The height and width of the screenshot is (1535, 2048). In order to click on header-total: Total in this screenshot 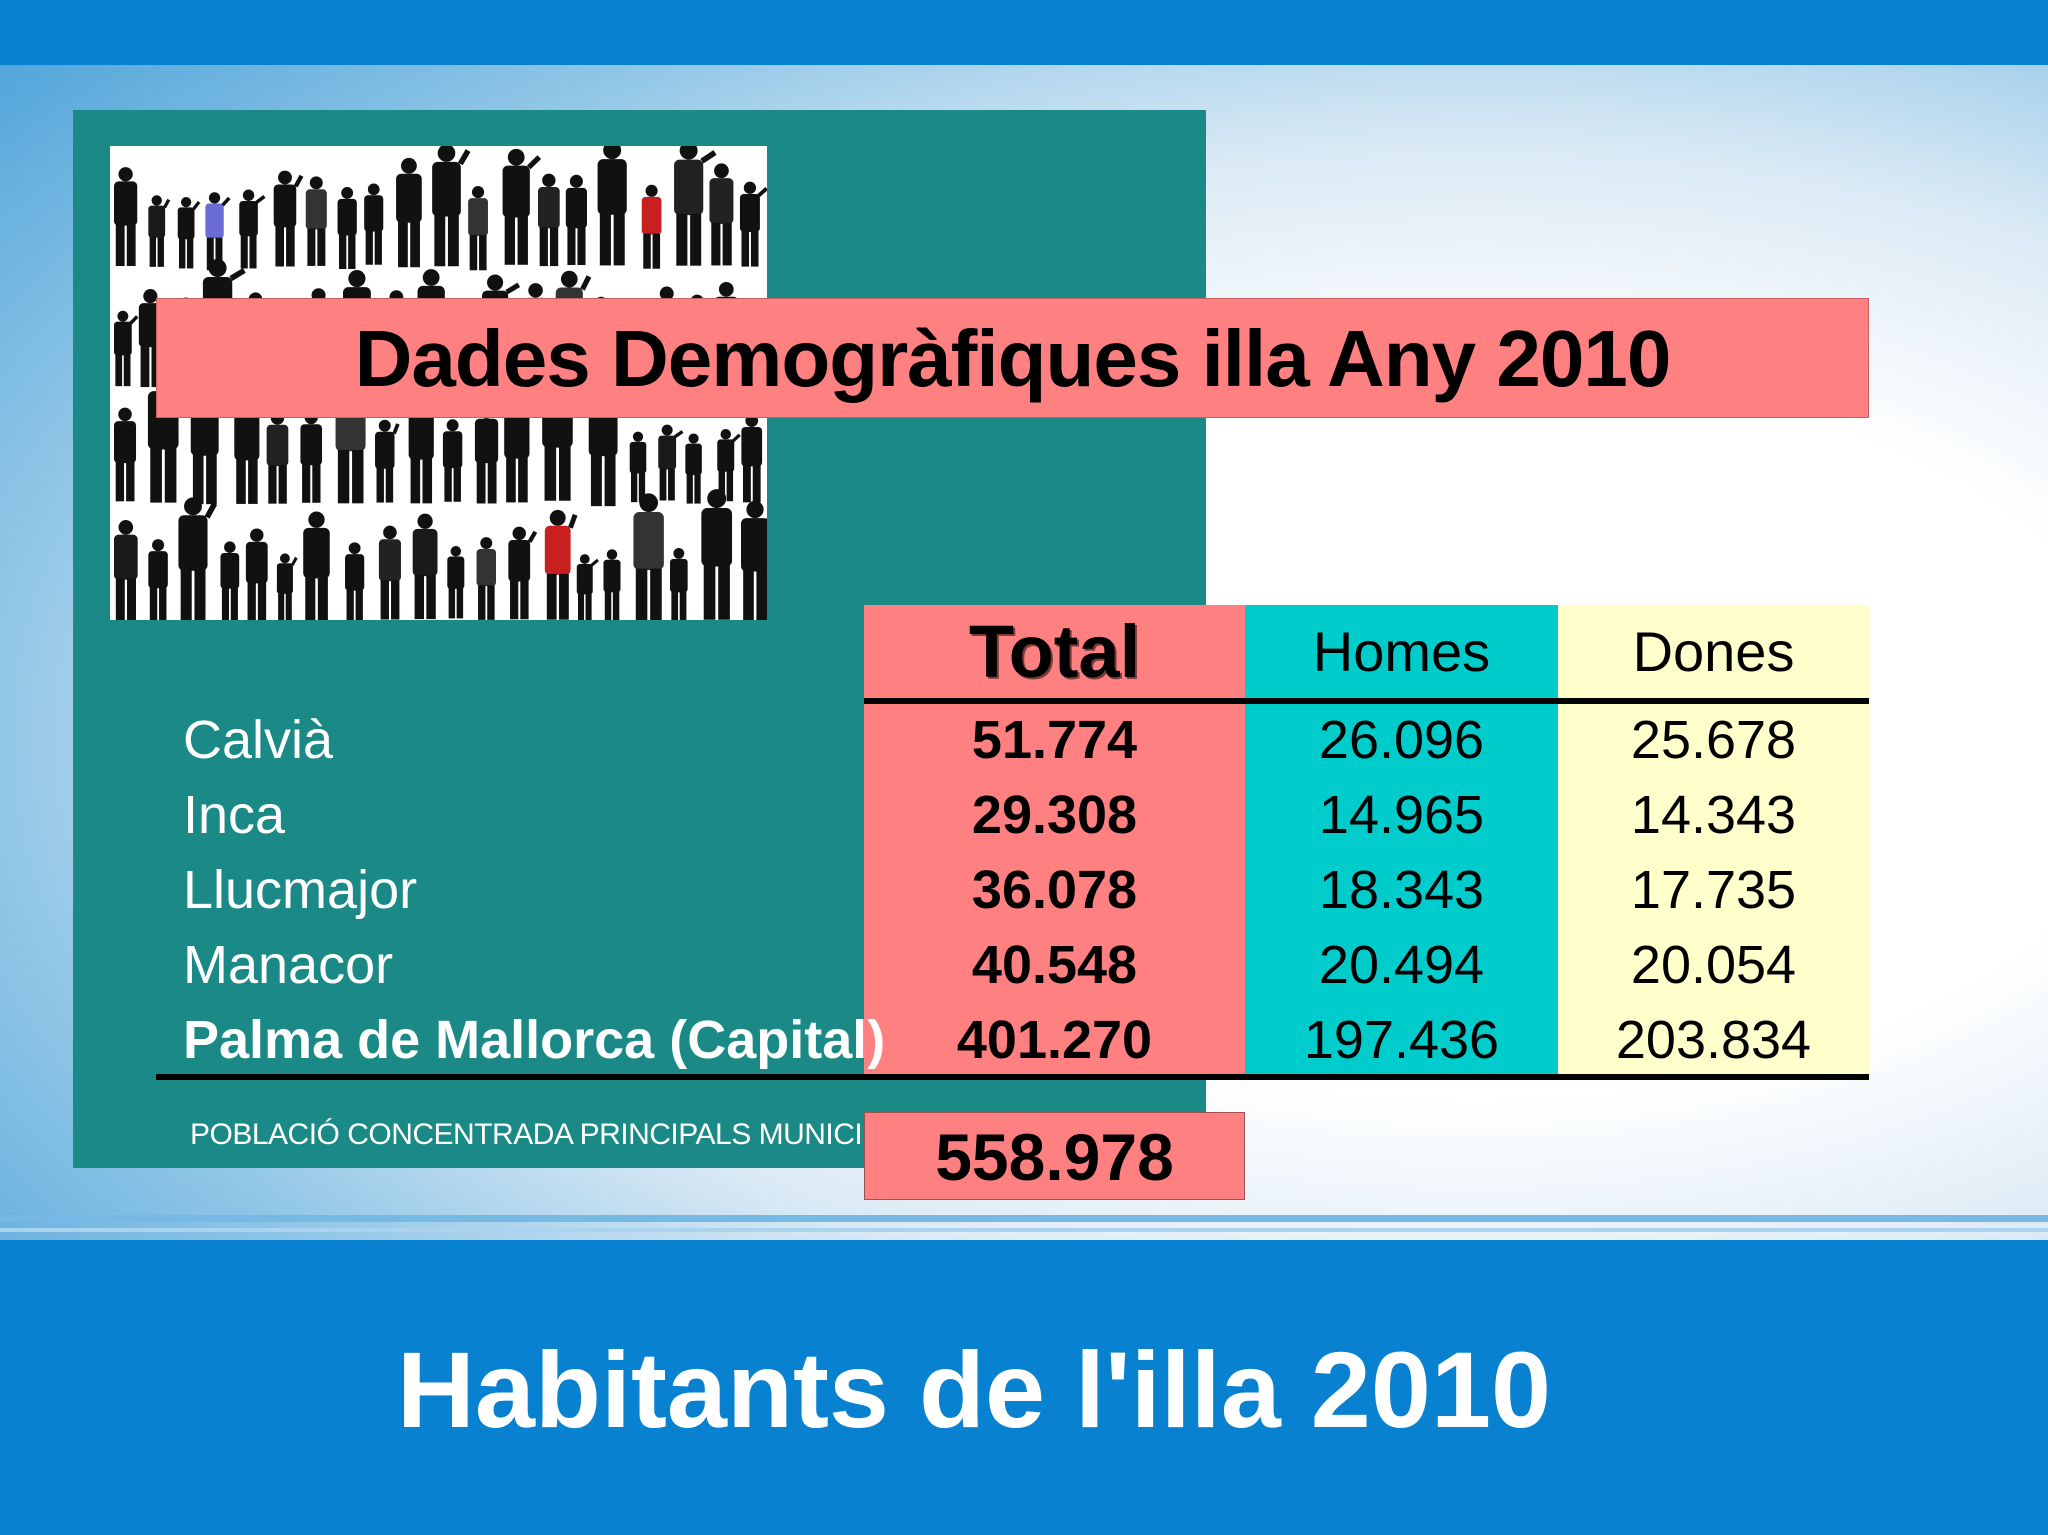, I will do `click(1054, 651)`.